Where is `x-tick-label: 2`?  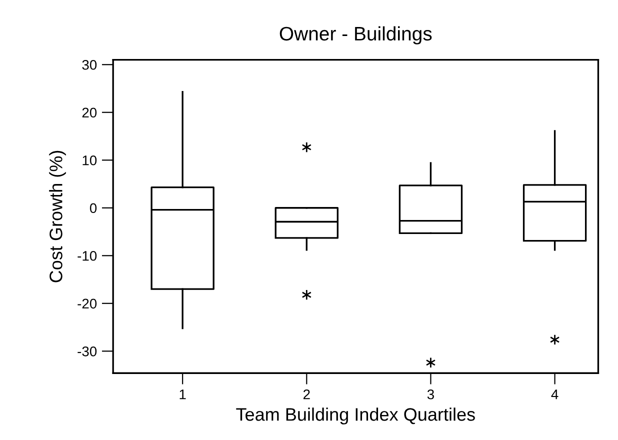 x-tick-label: 2 is located at coordinates (306, 394).